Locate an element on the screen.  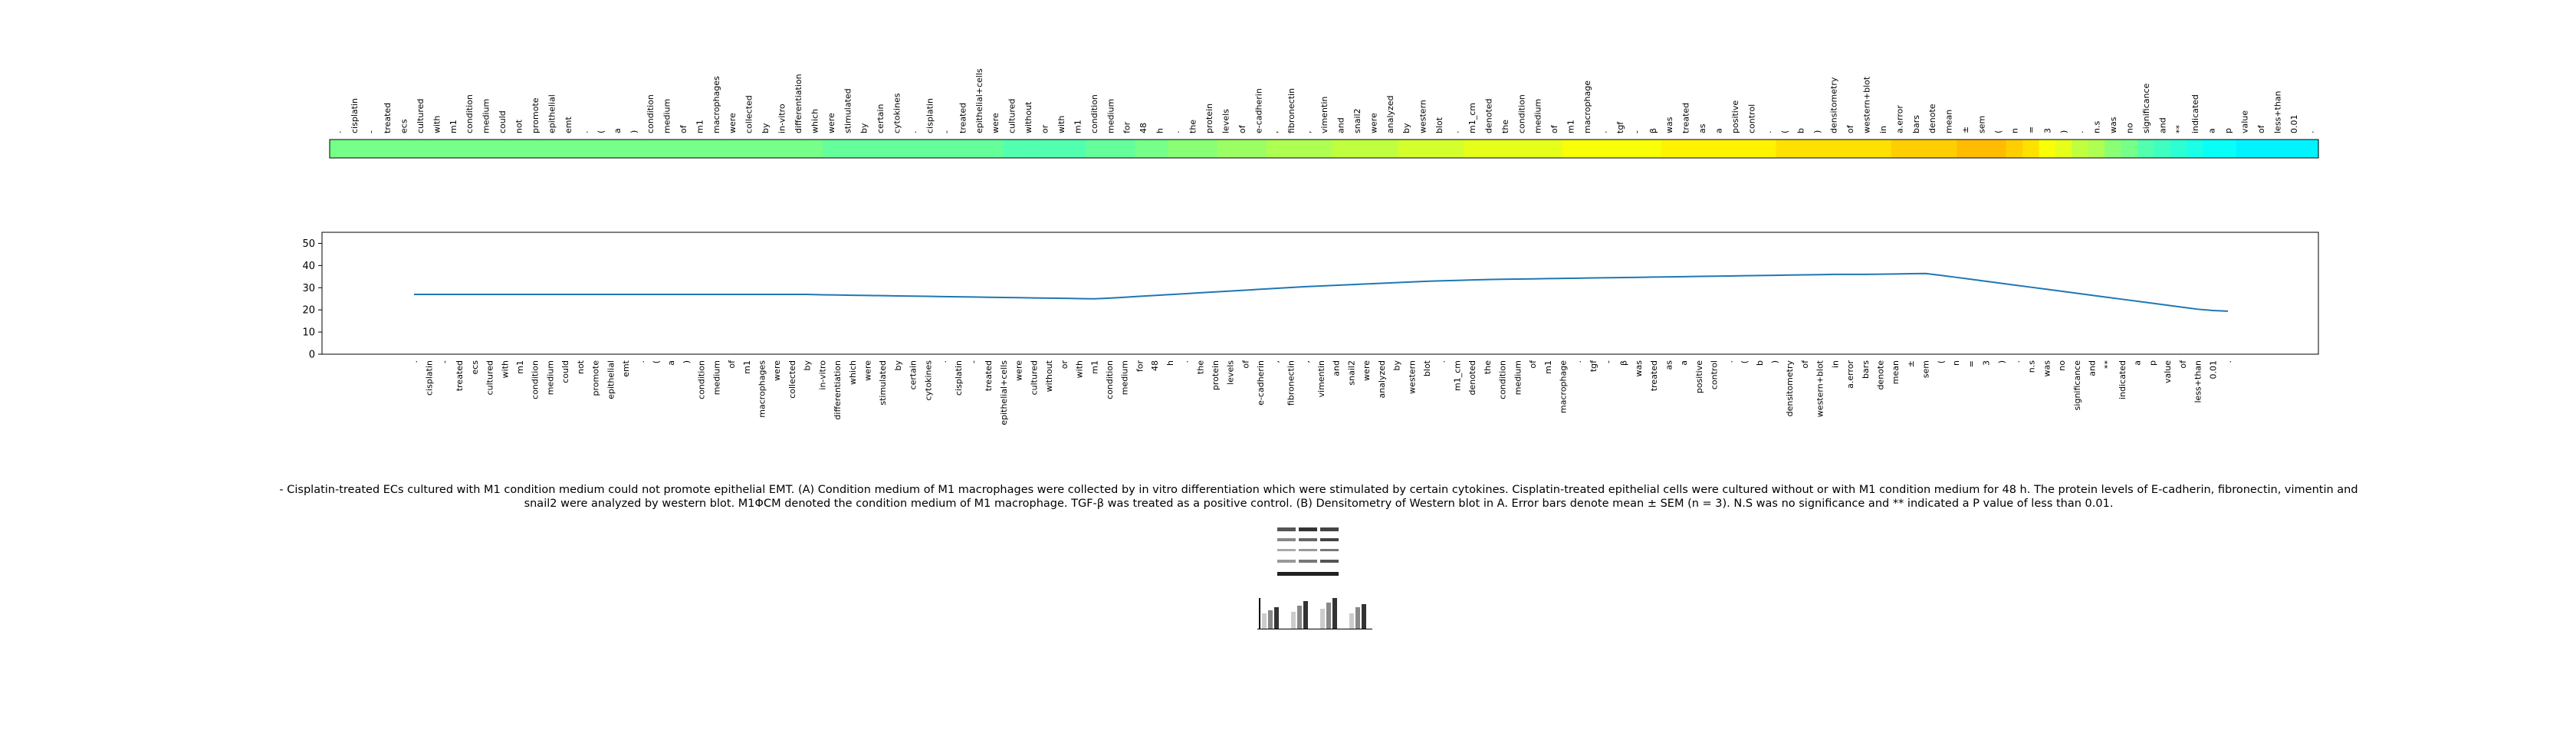
x-tick-label: emt is located at coordinates (626, 368).